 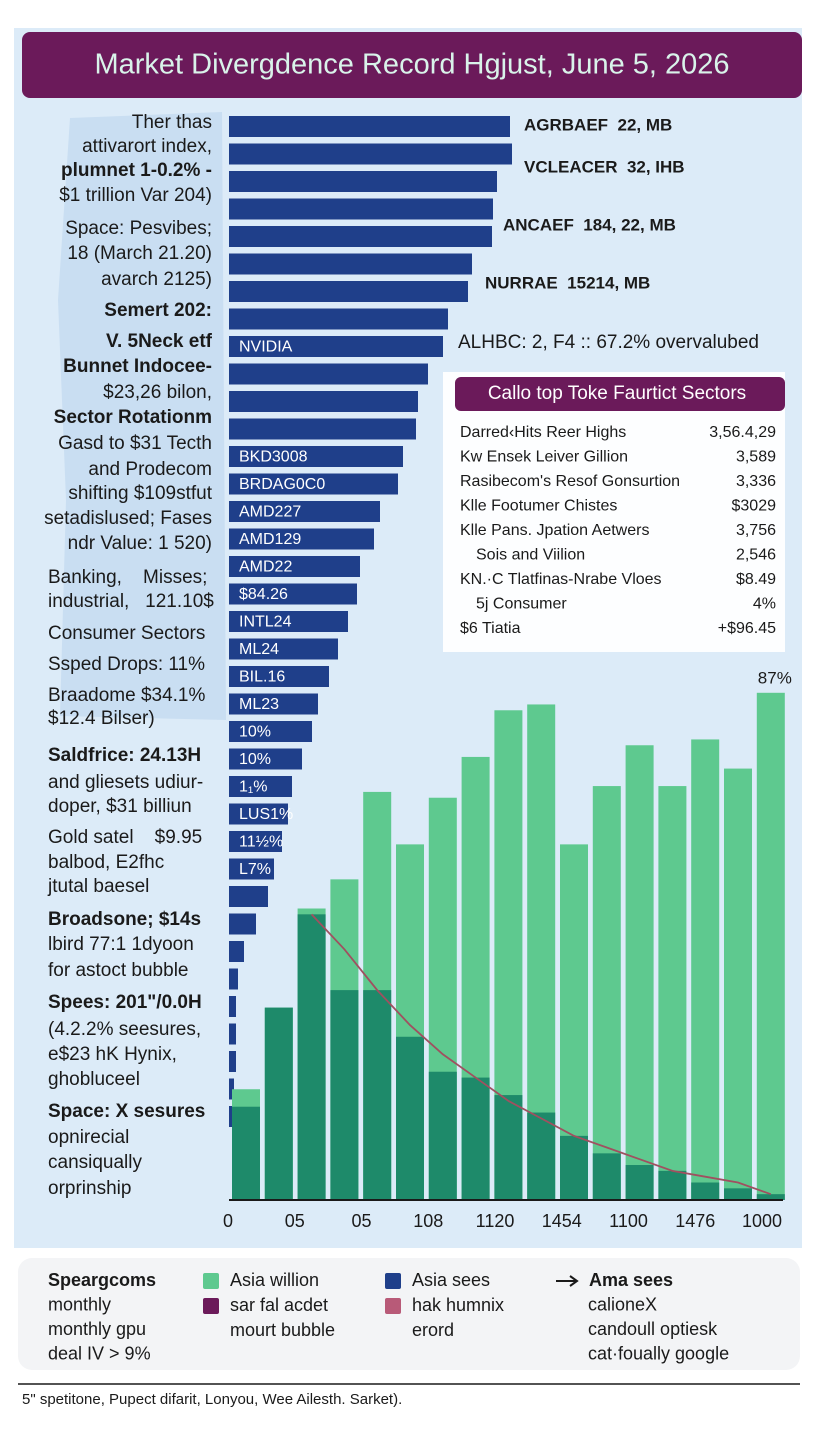 What do you see at coordinates (266, 347) in the screenshot?
I see `bar-label: NVIDIA` at bounding box center [266, 347].